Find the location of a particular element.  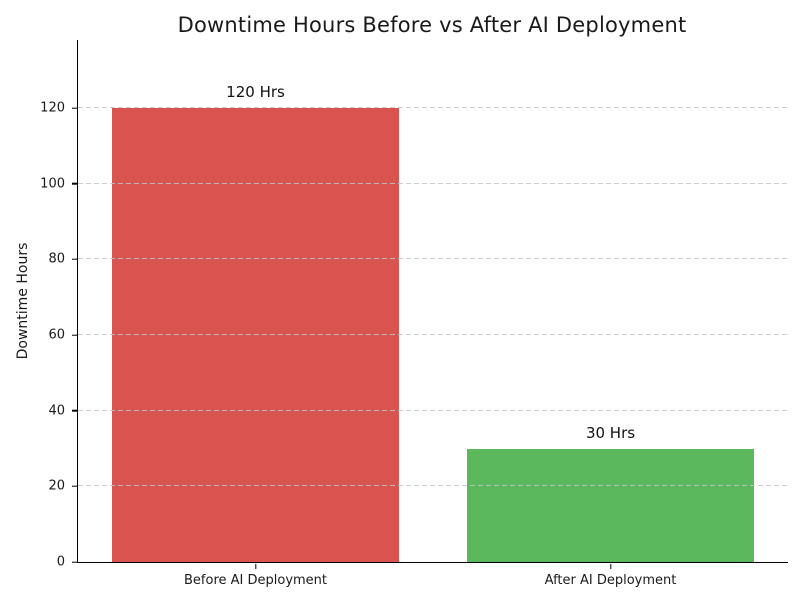

y-tick-label-100: 100 is located at coordinates (52, 184).